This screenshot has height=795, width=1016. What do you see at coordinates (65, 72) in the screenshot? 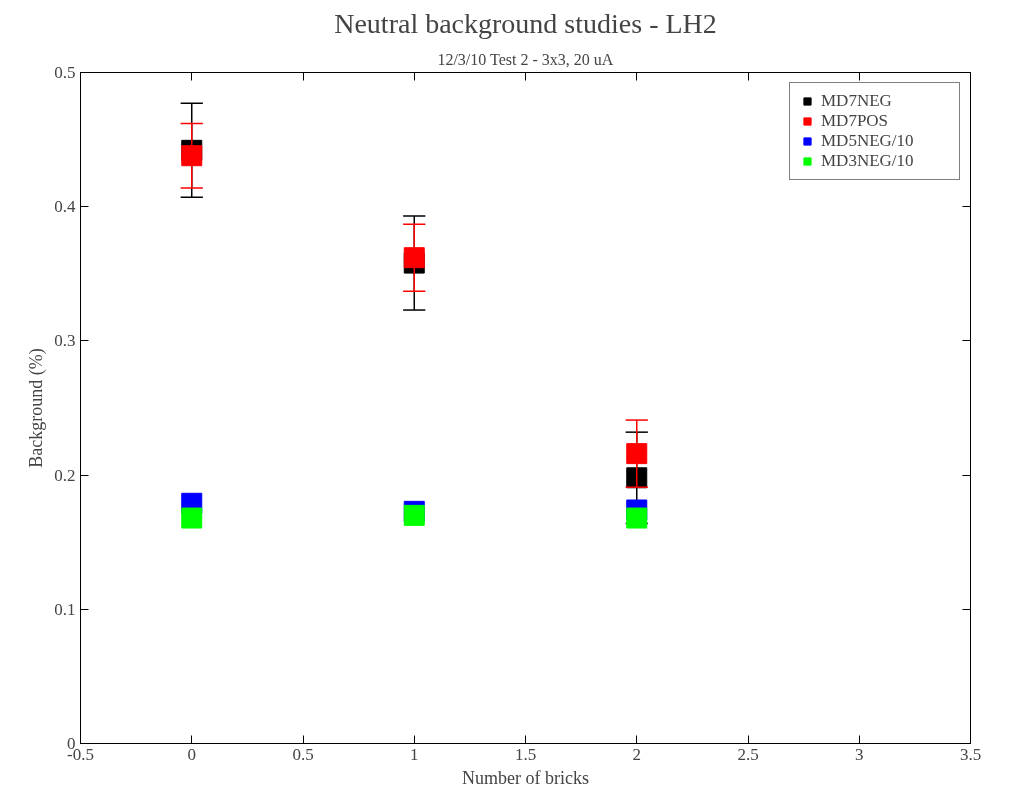
I see `y-tick-label: 0.5` at bounding box center [65, 72].